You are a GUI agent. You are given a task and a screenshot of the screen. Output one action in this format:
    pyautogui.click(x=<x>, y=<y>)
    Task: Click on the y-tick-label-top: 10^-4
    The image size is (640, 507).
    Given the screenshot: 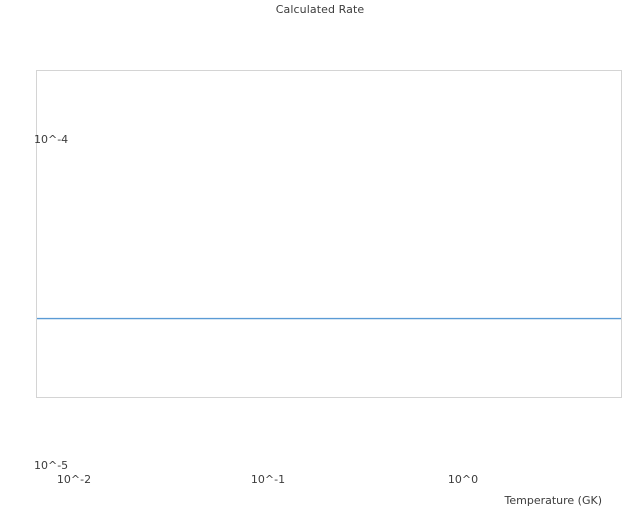 What is the action you would take?
    pyautogui.click(x=51, y=139)
    